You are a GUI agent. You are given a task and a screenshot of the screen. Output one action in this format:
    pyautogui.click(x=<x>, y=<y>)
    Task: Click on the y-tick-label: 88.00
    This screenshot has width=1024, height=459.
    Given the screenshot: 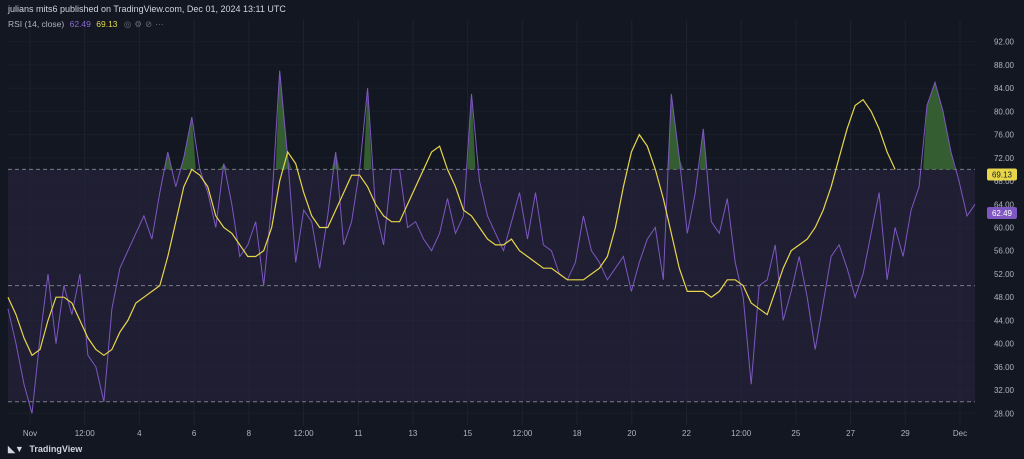 What is the action you would take?
    pyautogui.click(x=1004, y=65)
    